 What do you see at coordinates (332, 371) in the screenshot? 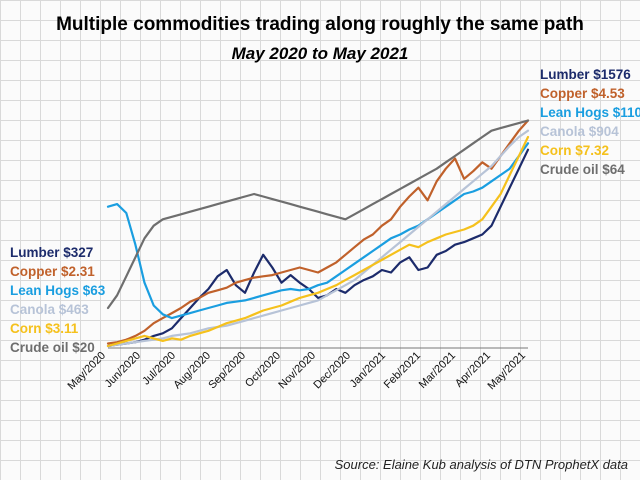
I see `x-tick-label: Dec/2020` at bounding box center [332, 371].